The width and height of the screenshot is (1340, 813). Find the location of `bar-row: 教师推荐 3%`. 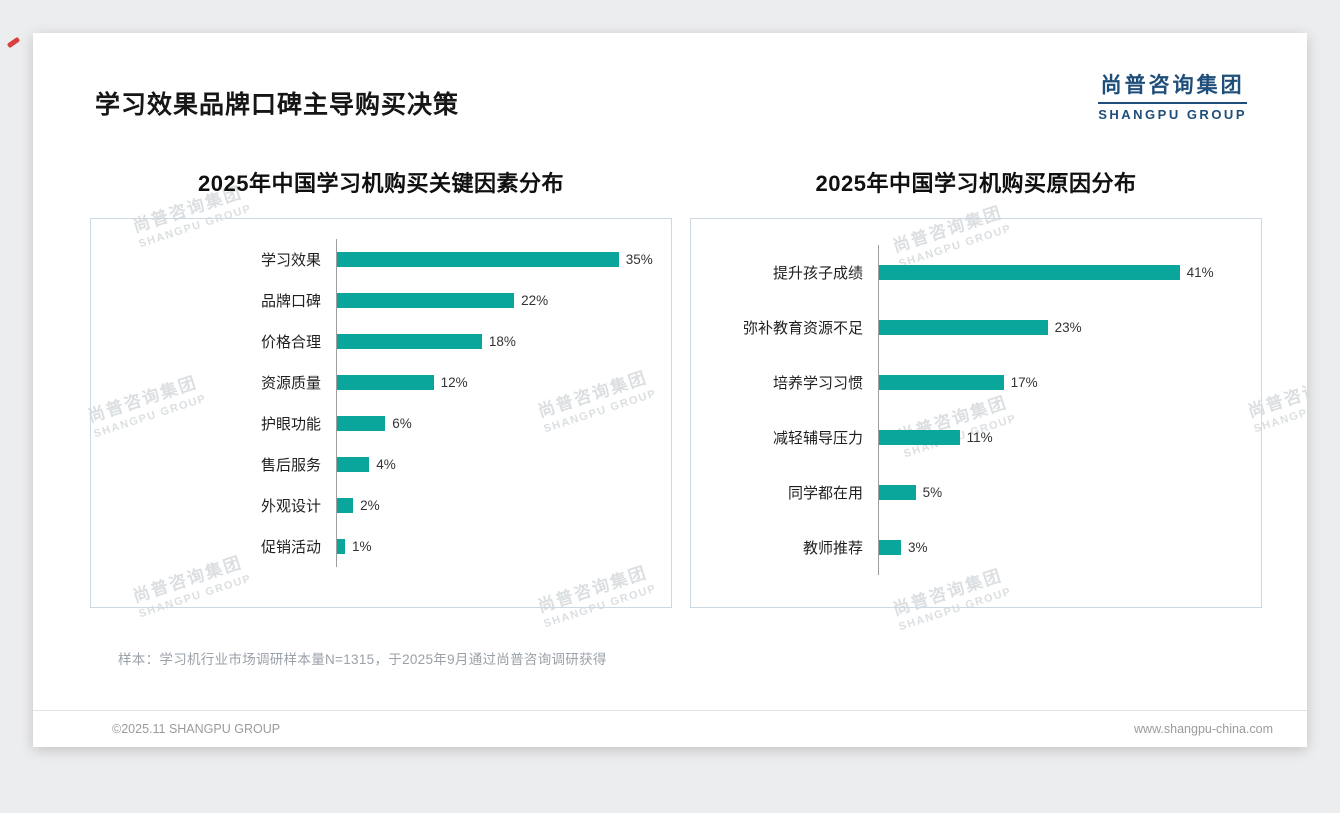

bar-row: 教师推荐 3% is located at coordinates (976, 547).